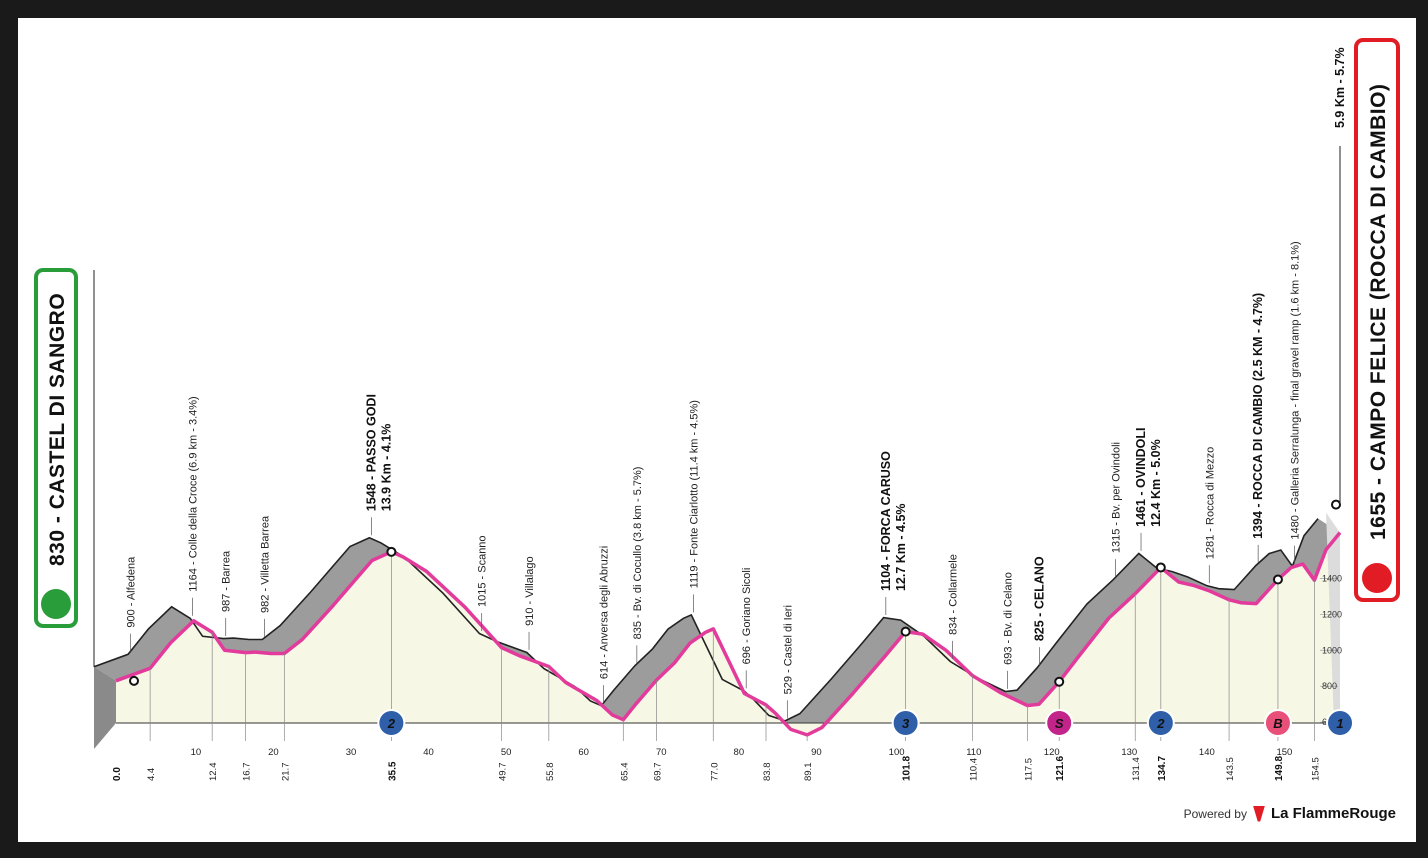 The width and height of the screenshot is (1428, 858). What do you see at coordinates (151, 774) in the screenshot?
I see `km-label: 4.4` at bounding box center [151, 774].